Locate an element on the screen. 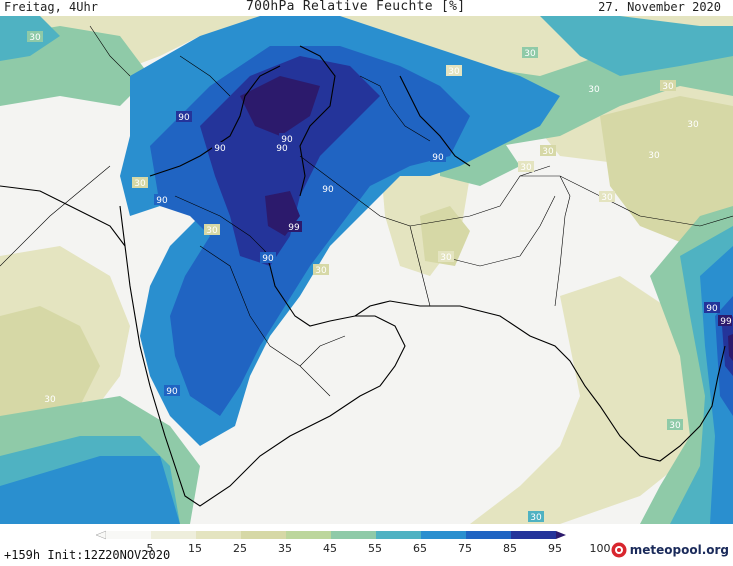 The width and height of the screenshot is (733, 566). brand-name: meteopool.org is located at coordinates (679, 550).